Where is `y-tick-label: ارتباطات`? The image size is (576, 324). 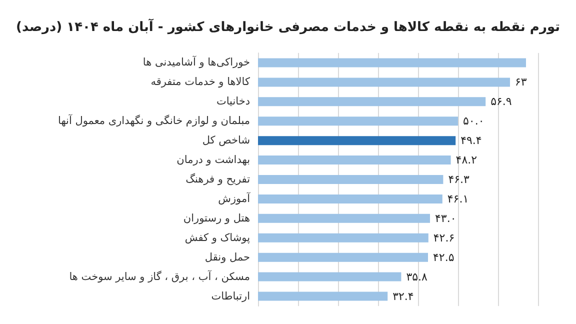 y-tick-label: ارتباطات is located at coordinates (230, 296).